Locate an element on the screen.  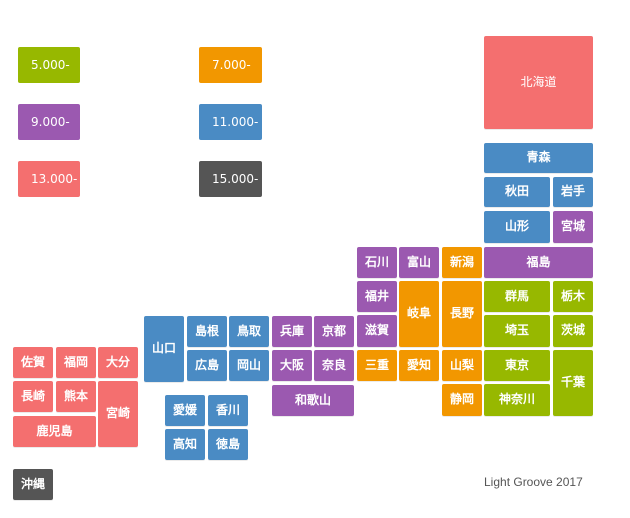
pref-label: 埼玉 is located at coordinates (516, 330).